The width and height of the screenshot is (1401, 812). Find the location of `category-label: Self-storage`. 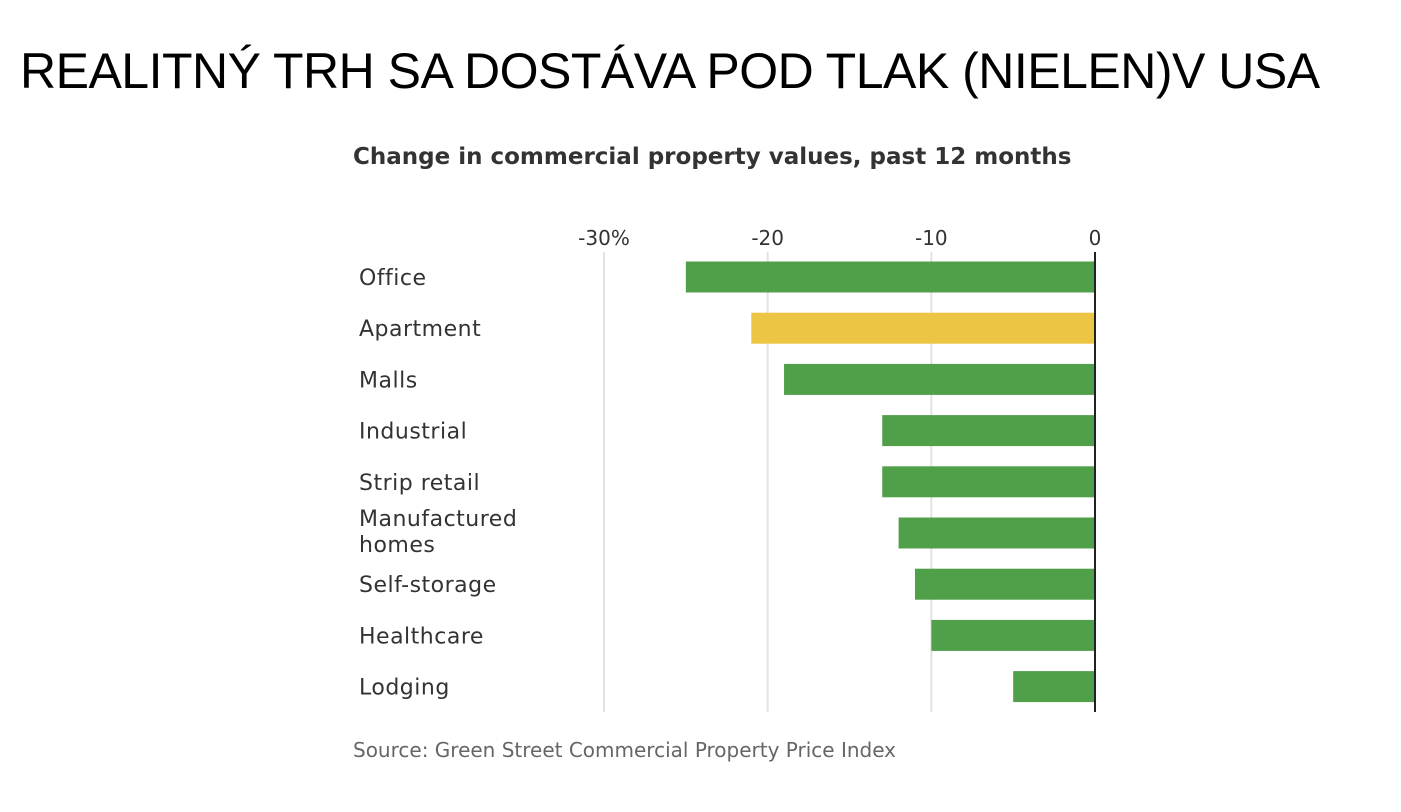

category-label: Self-storage is located at coordinates (428, 585).